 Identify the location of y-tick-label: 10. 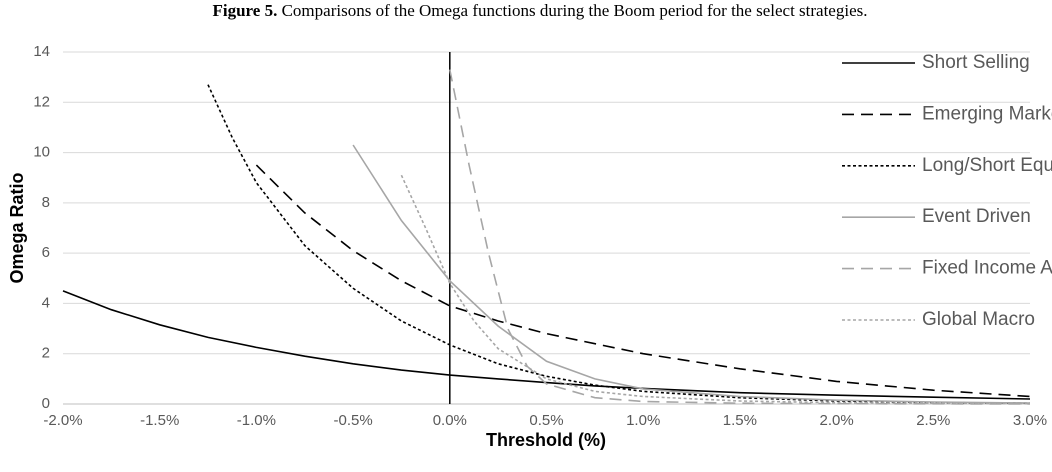
(41, 152).